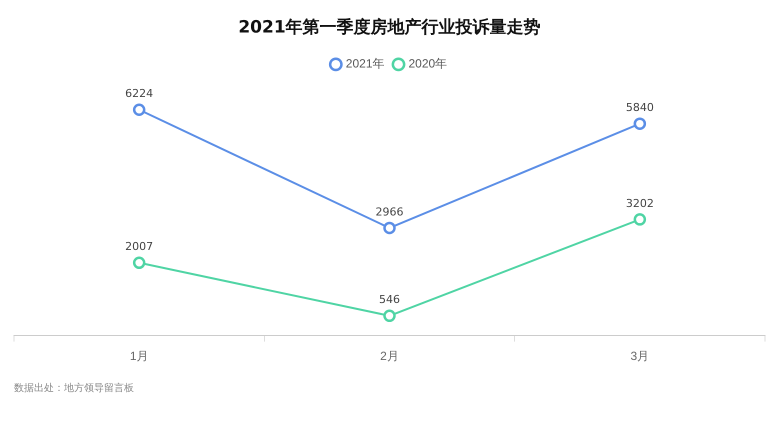 This screenshot has width=779, height=428. Describe the element at coordinates (389, 356) in the screenshot. I see `x-tick-label: 2月` at that location.